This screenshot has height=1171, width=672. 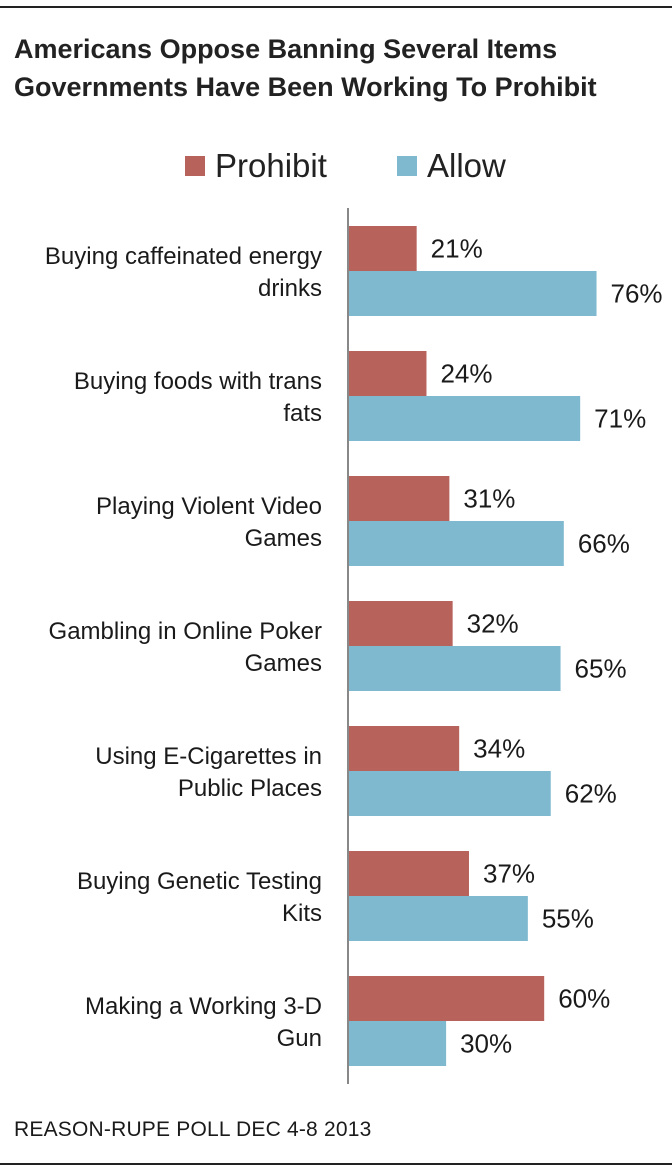 I want to click on category-5-allow-value: 62%, so click(x=591, y=794).